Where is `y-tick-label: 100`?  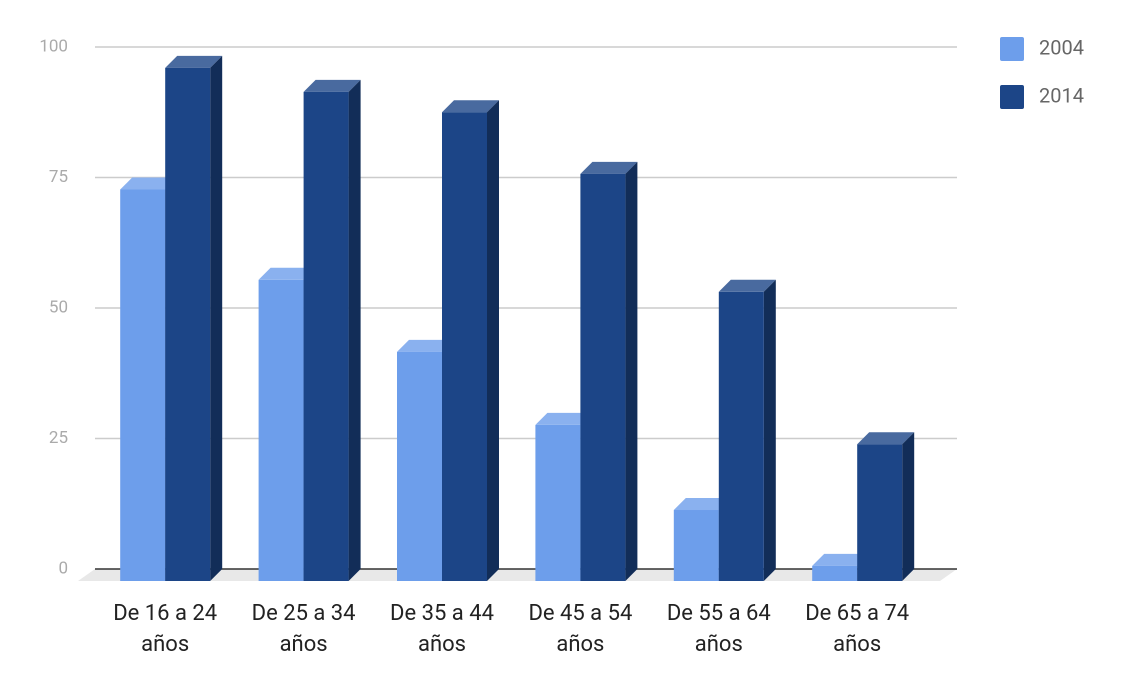
y-tick-label: 100 is located at coordinates (53, 46).